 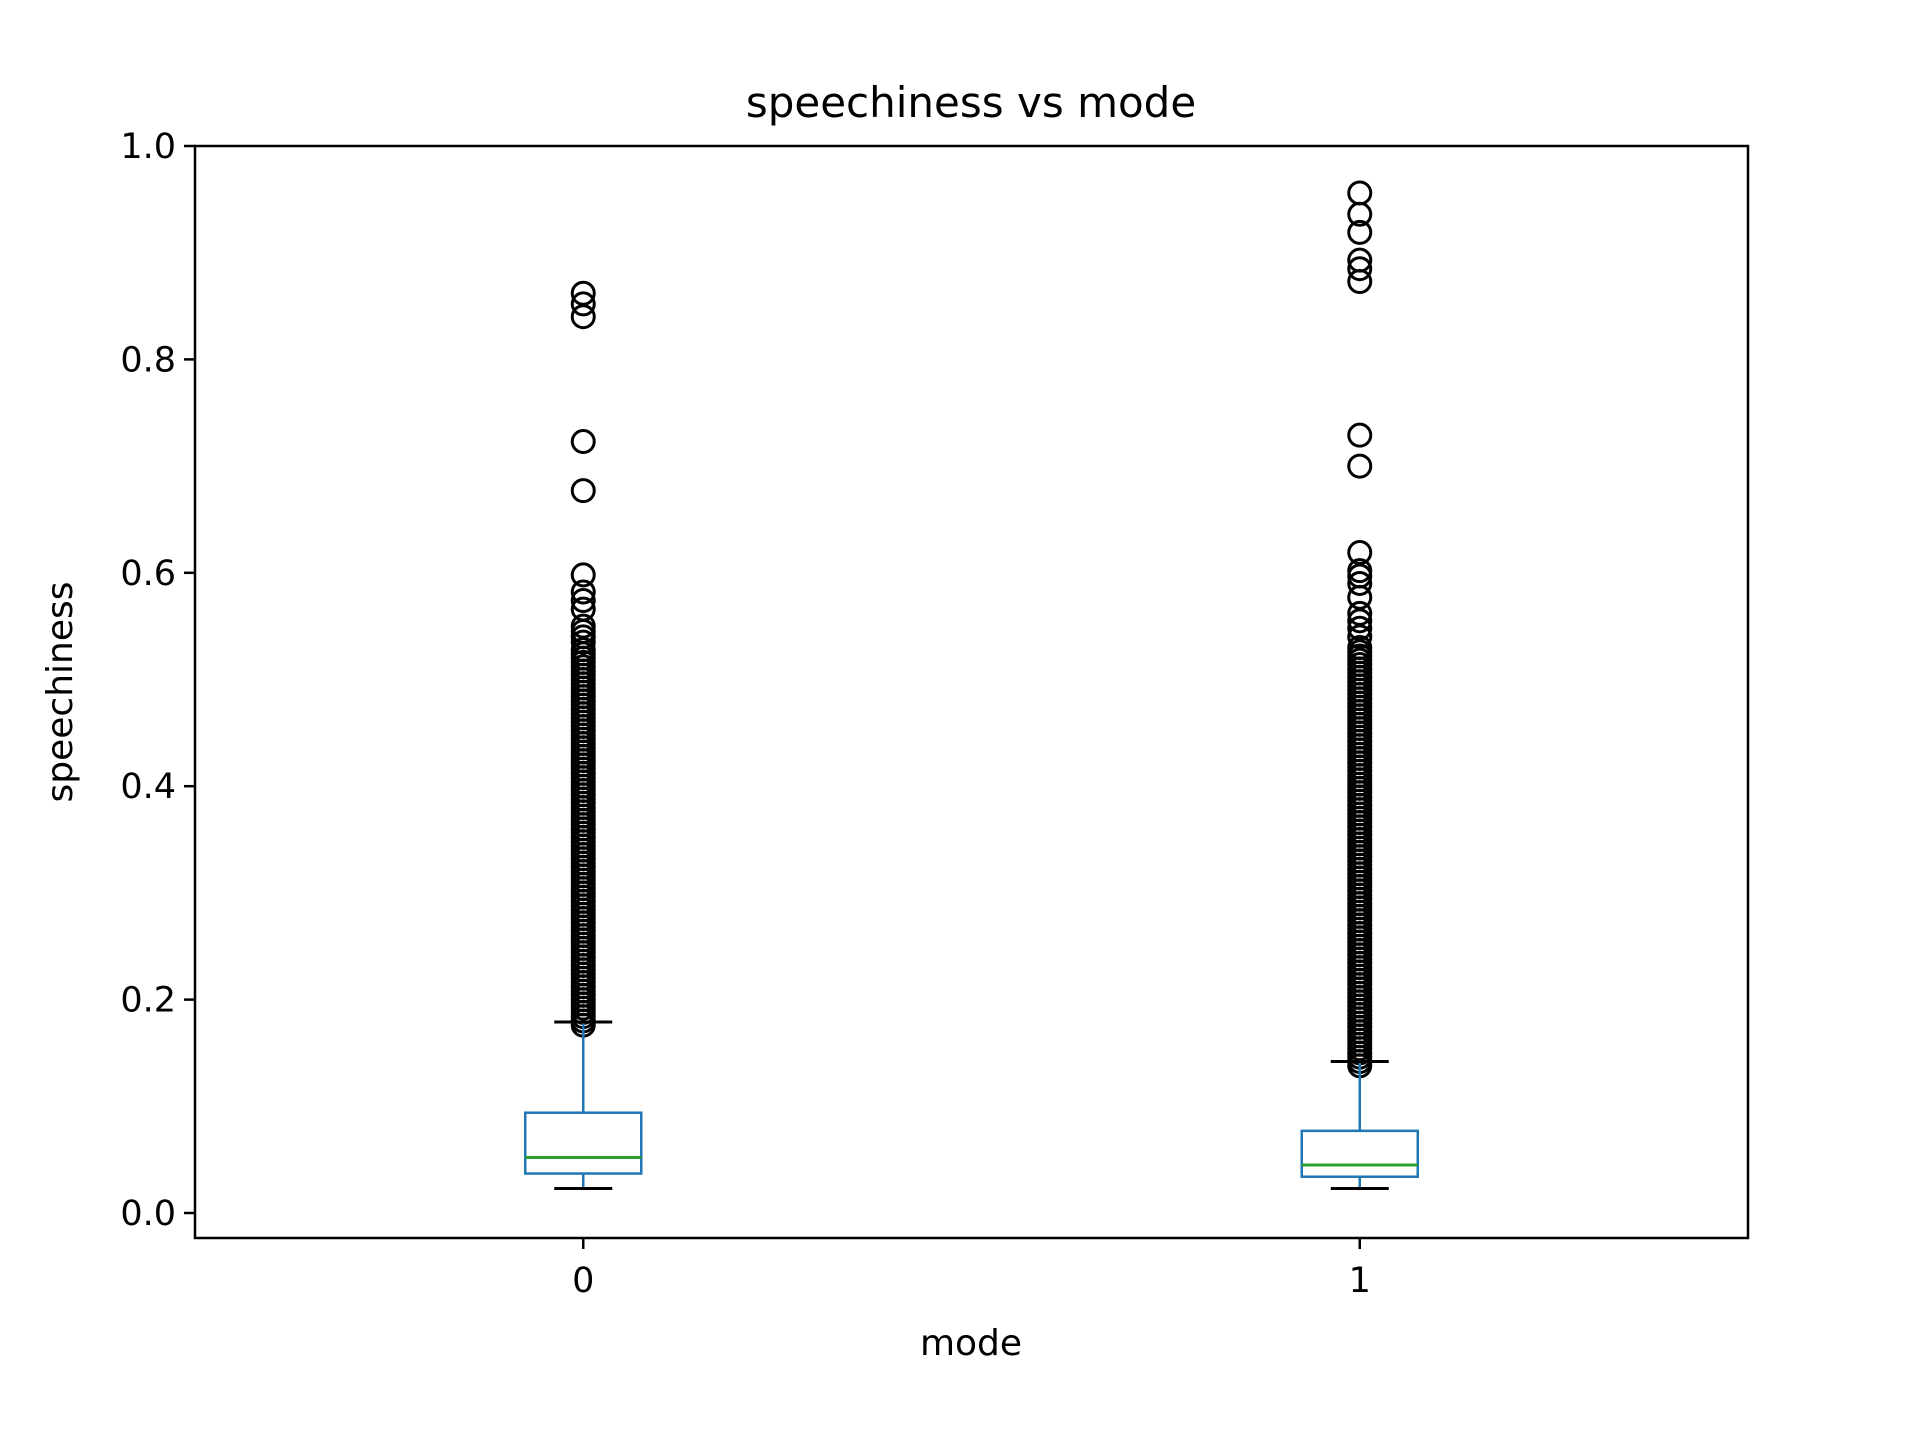 What do you see at coordinates (1360, 1281) in the screenshot?
I see `x-tick-label: 1` at bounding box center [1360, 1281].